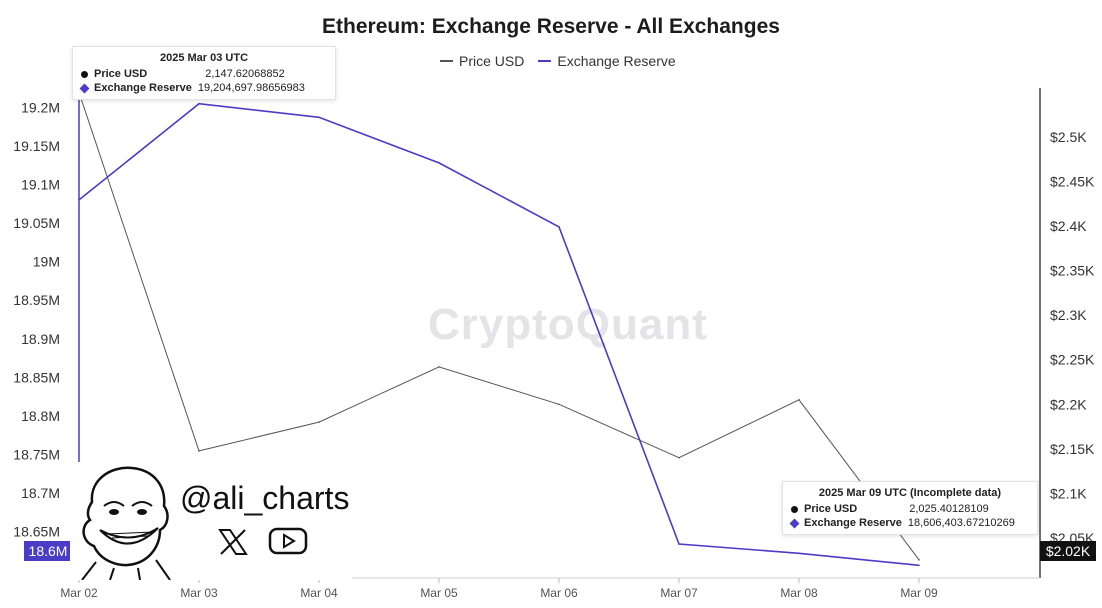 The image size is (1102, 608). What do you see at coordinates (245, 74) in the screenshot?
I see `tooltip-price-value: 2,147.62068852` at bounding box center [245, 74].